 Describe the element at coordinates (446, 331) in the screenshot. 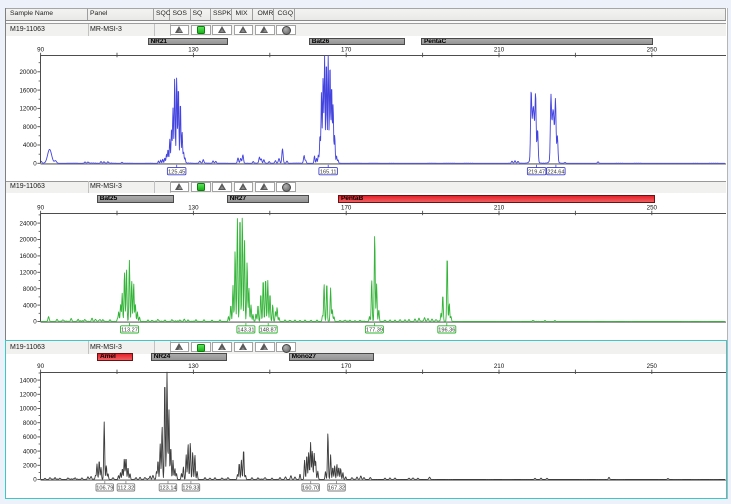

I see `svg-text: 196.36` at that location.